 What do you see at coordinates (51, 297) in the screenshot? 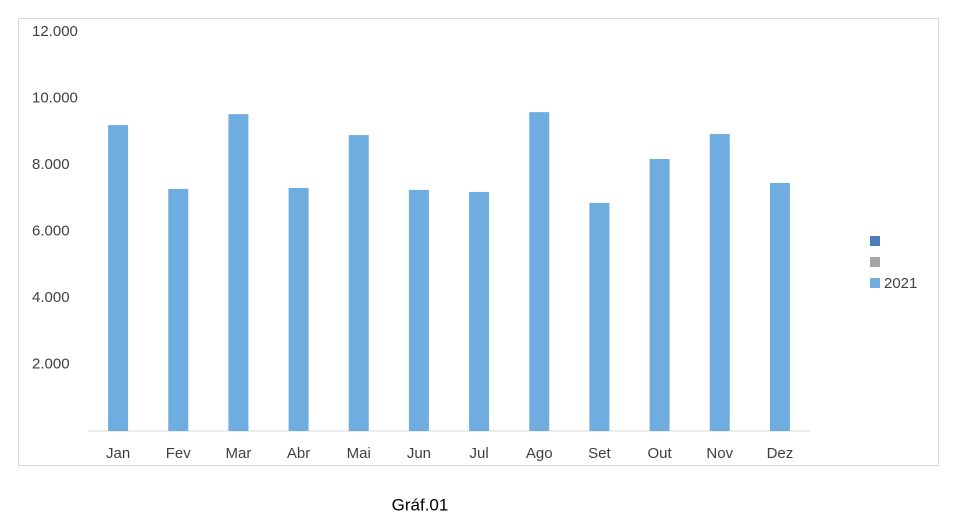
I see `y-tick-label: 4.000` at bounding box center [51, 297].